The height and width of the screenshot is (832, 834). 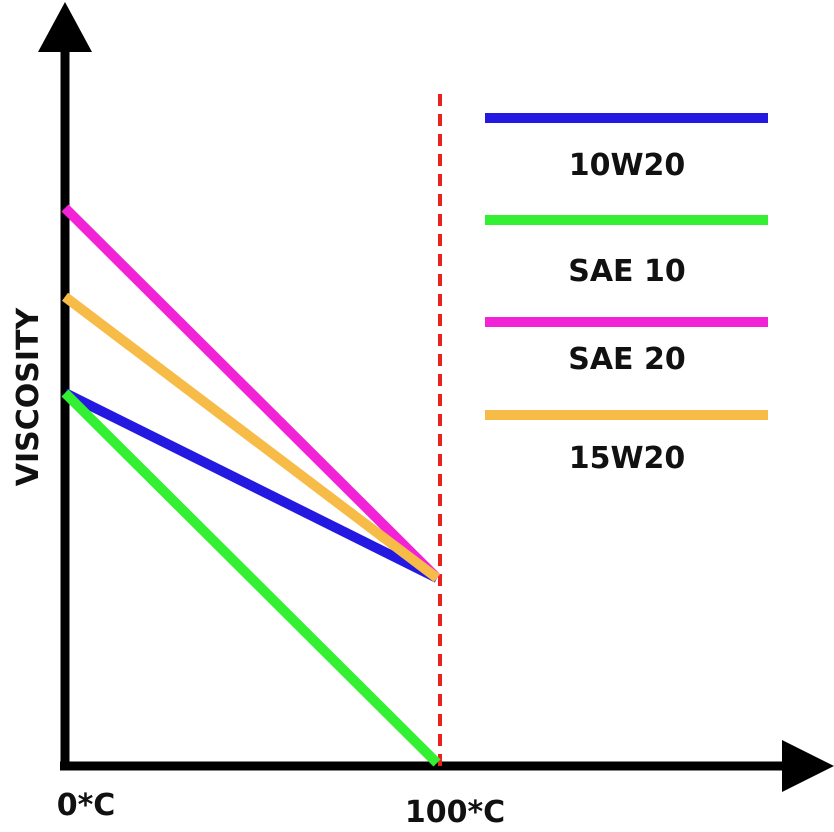 I want to click on y-axis-label: VISCOSITY, so click(x=28, y=396).